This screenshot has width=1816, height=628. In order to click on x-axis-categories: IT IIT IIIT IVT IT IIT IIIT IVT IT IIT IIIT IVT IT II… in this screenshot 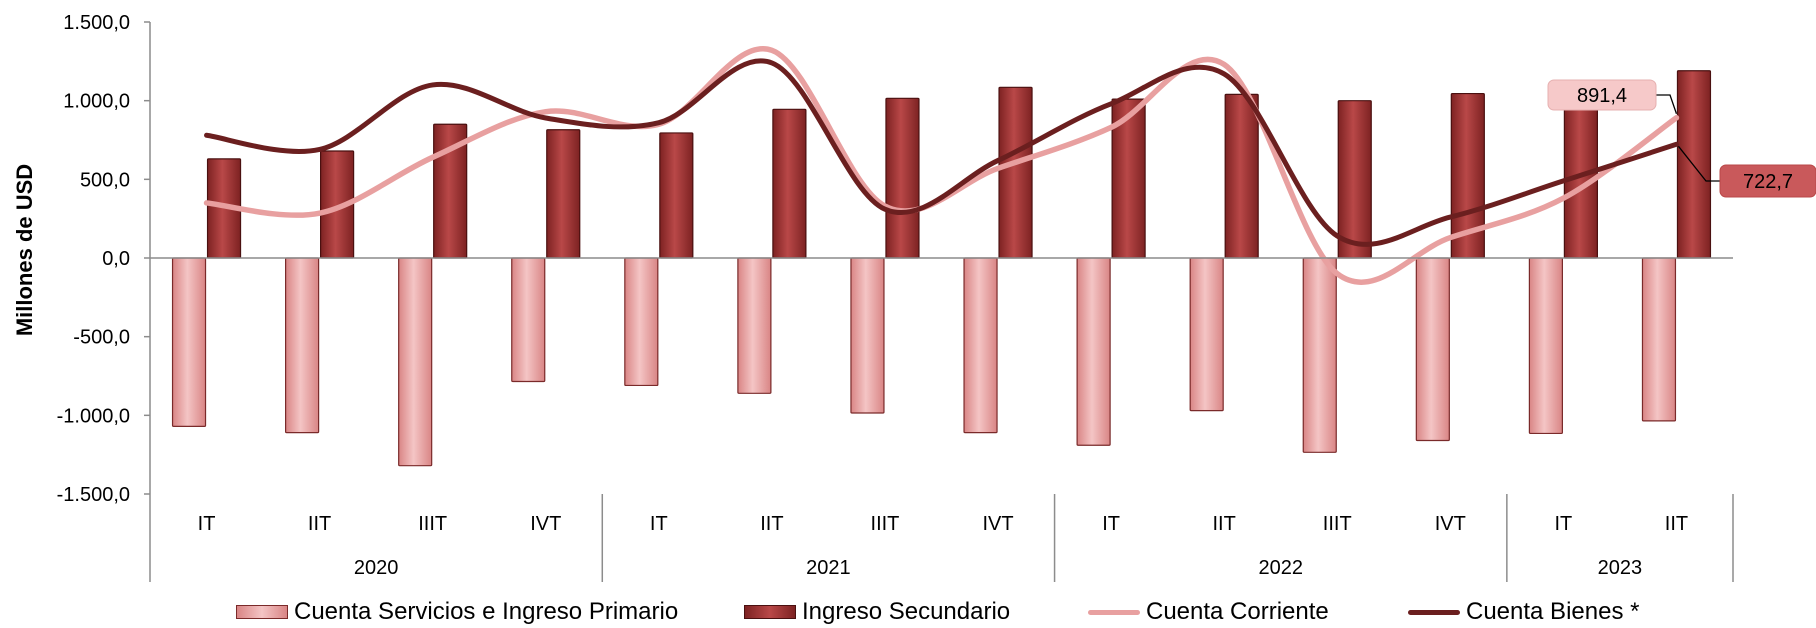, I will do `click(943, 546)`.